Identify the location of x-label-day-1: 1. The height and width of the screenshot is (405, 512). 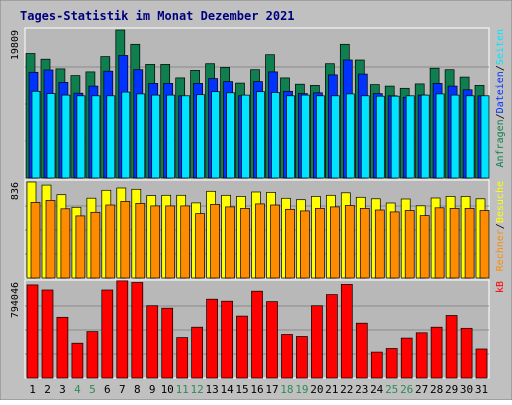
(32, 389).